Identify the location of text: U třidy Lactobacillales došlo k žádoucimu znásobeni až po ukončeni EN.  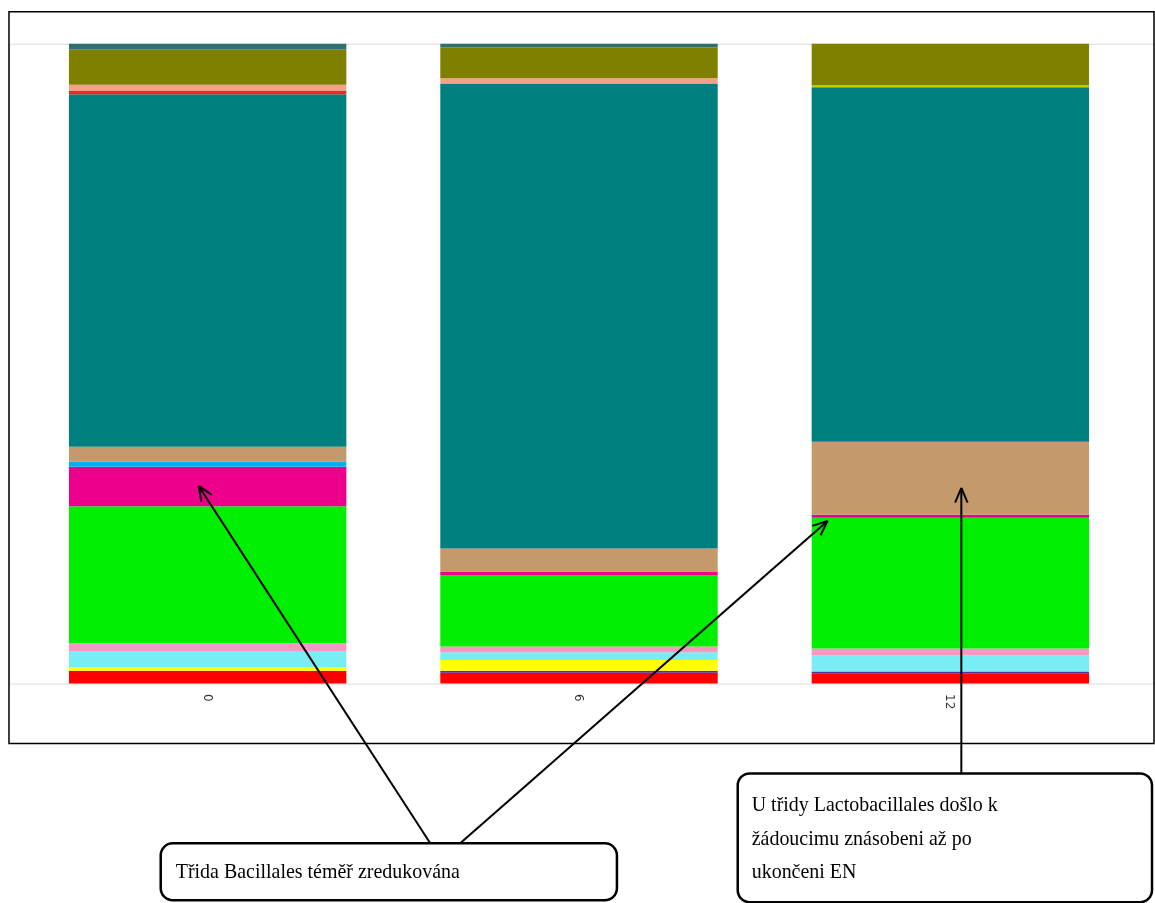
(874, 838).